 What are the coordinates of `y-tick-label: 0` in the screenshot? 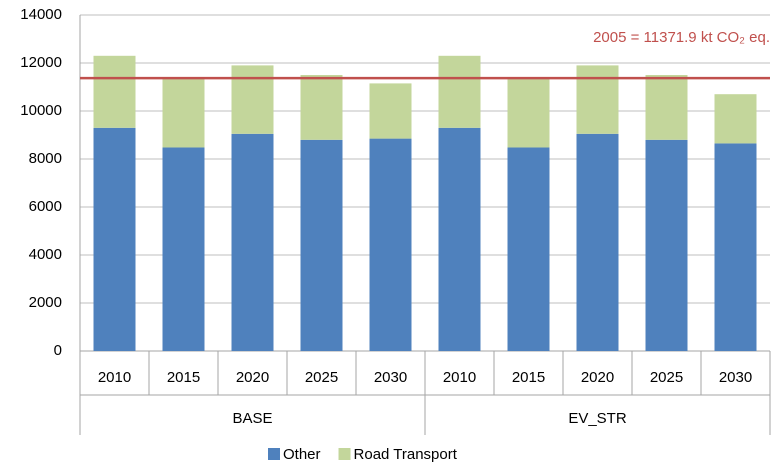 It's located at (58, 350).